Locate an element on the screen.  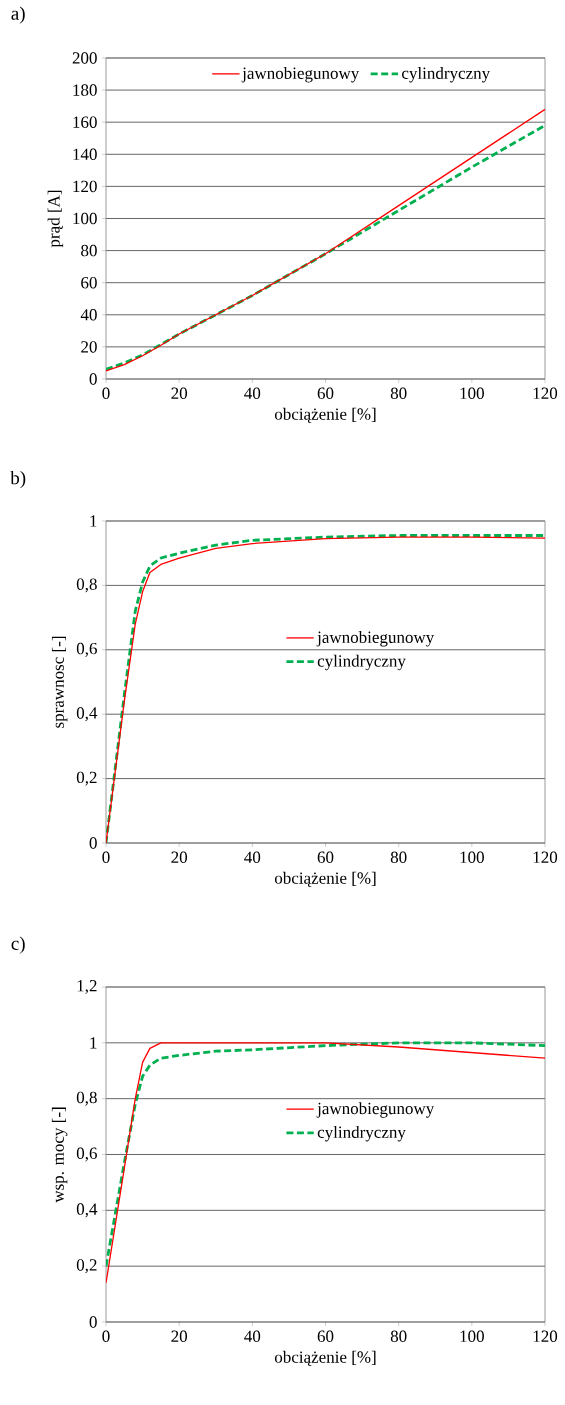
chart-title: b) is located at coordinates (18, 479).